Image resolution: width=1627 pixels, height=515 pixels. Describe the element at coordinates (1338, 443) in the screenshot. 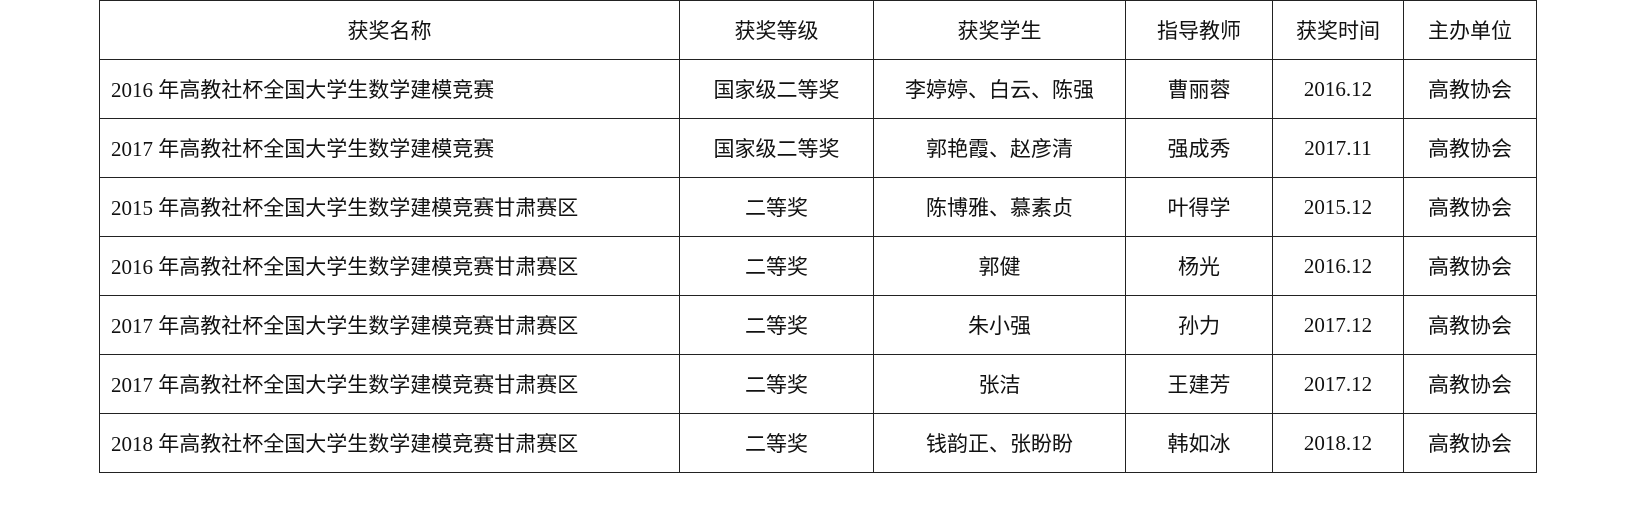

I see `table-cell: 2018.12` at that location.